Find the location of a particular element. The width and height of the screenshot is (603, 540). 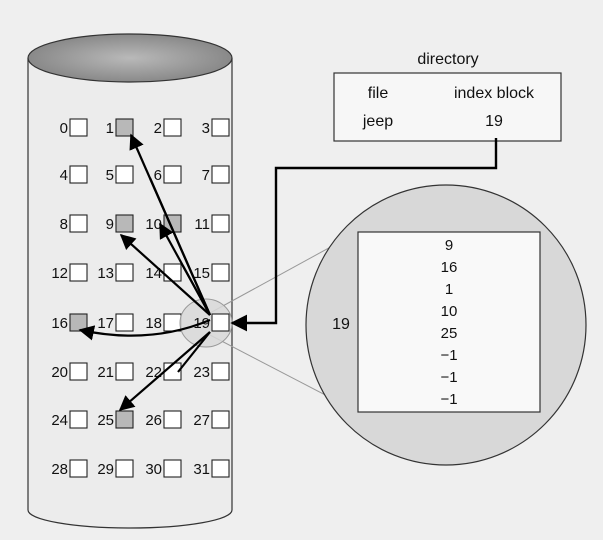

directory-title: directory is located at coordinates (447, 59).